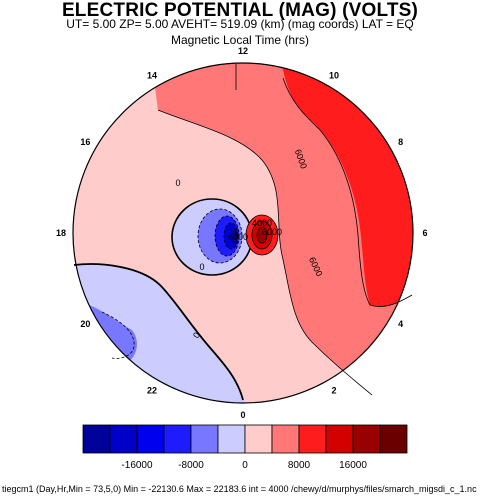 This screenshot has width=480, height=498. What do you see at coordinates (424, 233) in the screenshot?
I see `mlt-tick-label-6: 6` at bounding box center [424, 233].